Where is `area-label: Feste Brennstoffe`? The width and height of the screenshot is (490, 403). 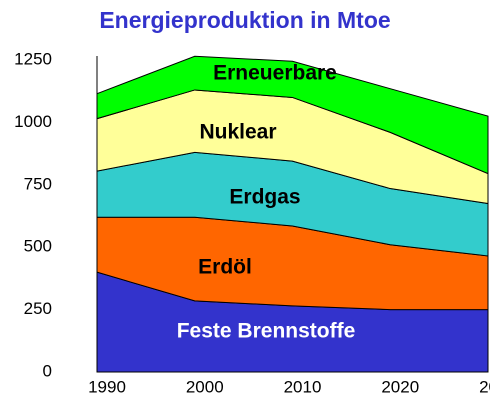
area-label: Feste Brennstoffe is located at coordinates (266, 331).